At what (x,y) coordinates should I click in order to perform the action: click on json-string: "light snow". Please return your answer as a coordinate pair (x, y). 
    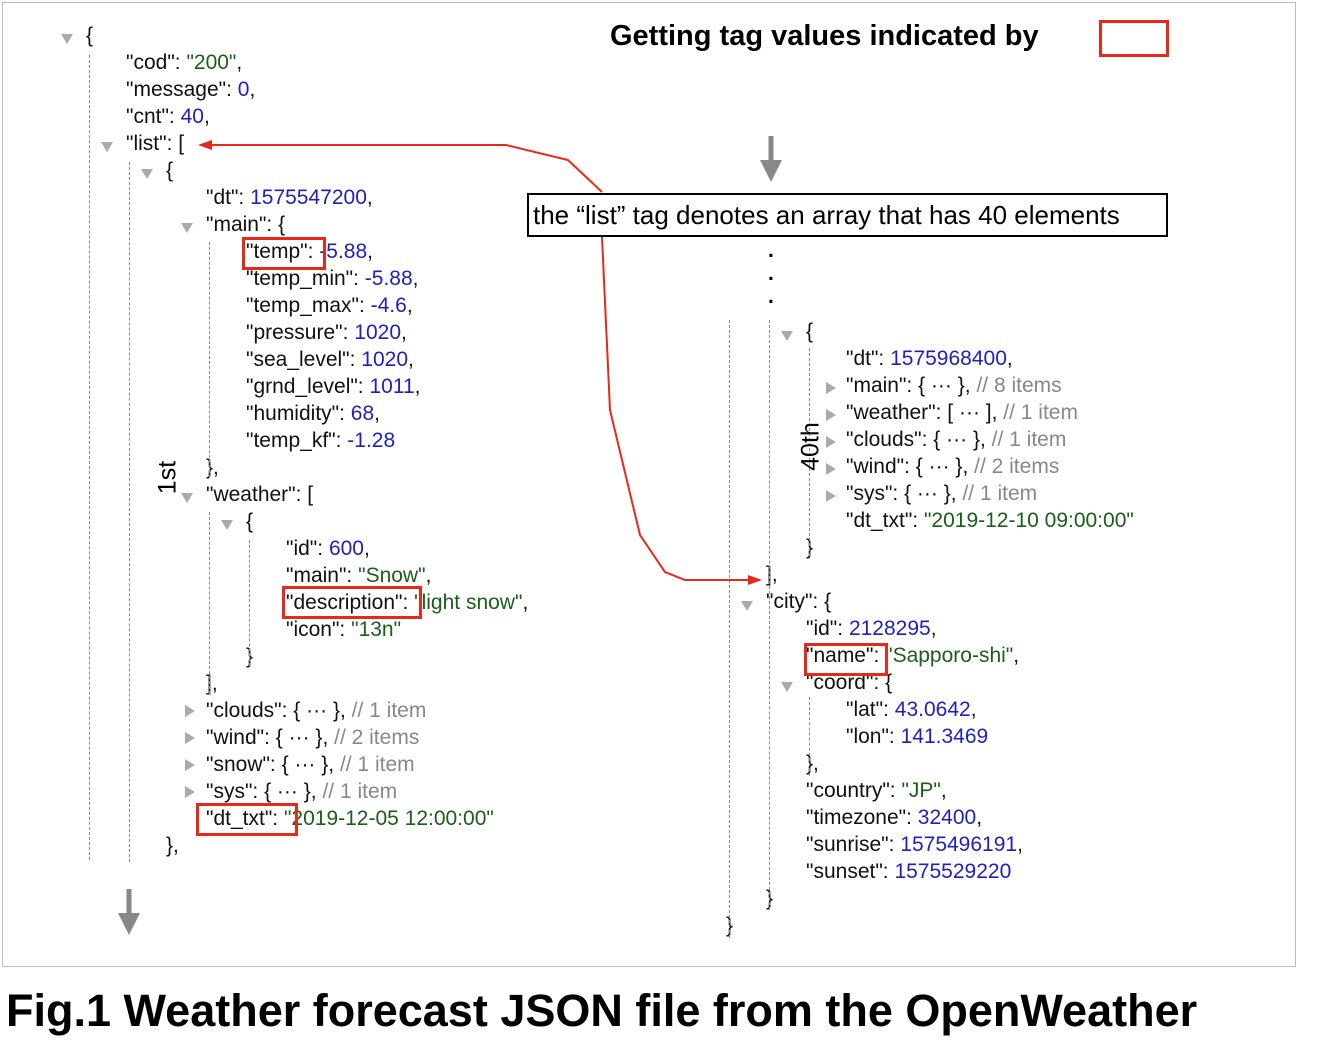
    Looking at the image, I should click on (468, 602).